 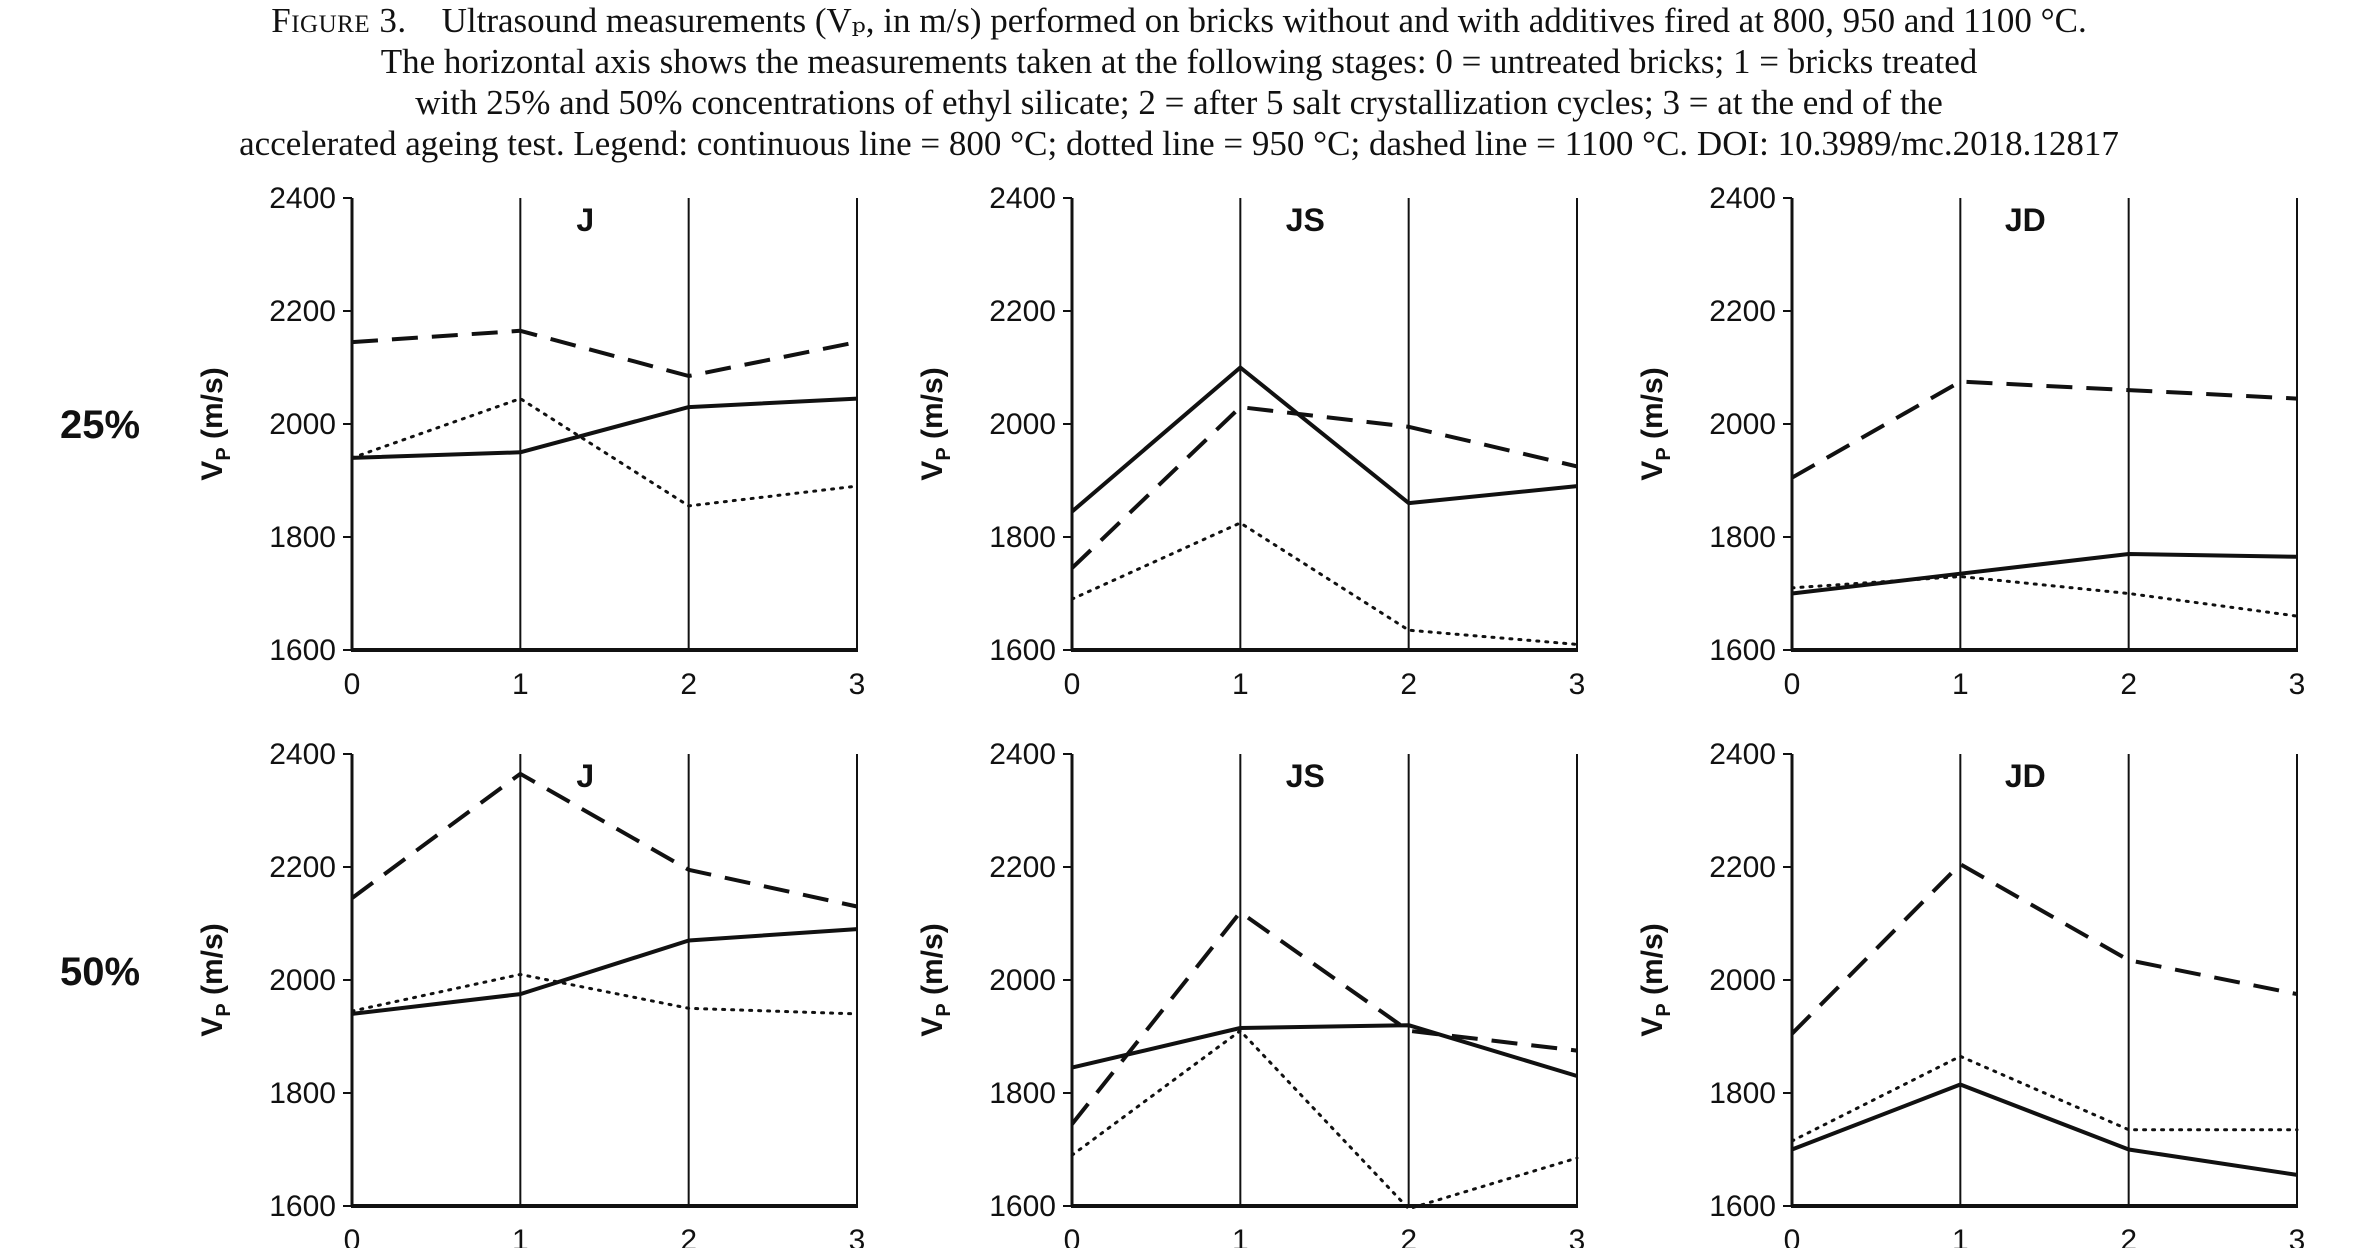 I want to click on chart-panel-5: 1600 1800 2000 2200 2400 0 1 2 3 VP (m/s) JS, so click(x=1250, y=993).